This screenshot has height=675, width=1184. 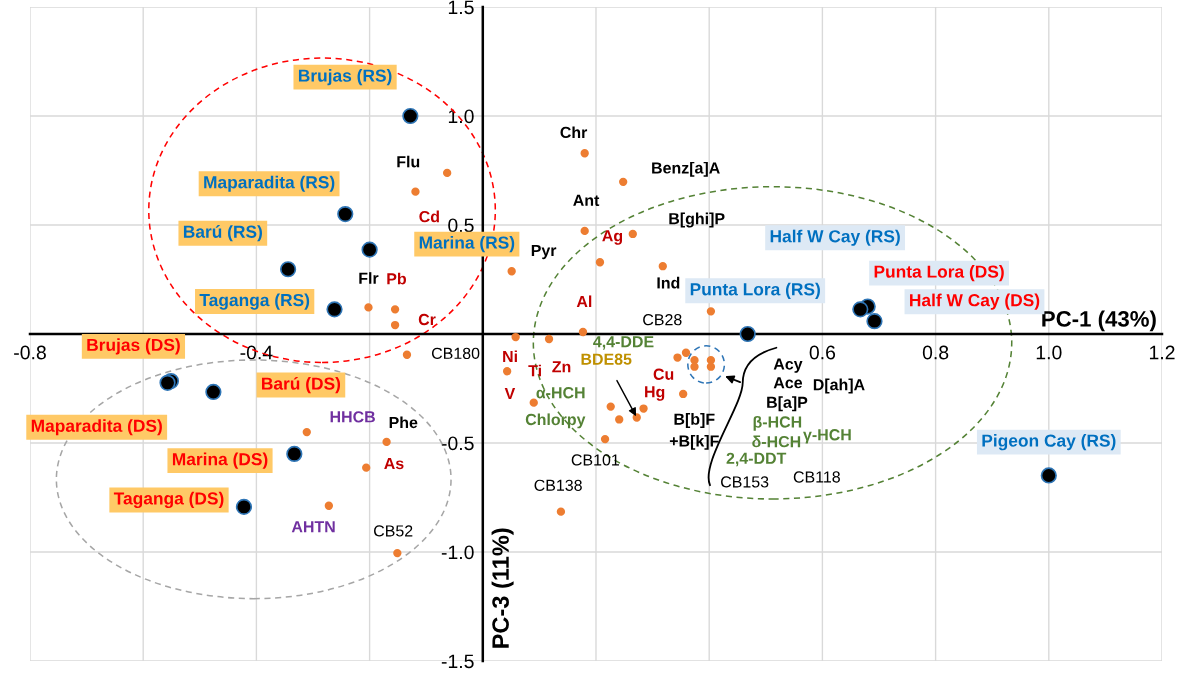 I want to click on y-tick-label: -1.0, so click(x=457, y=552).